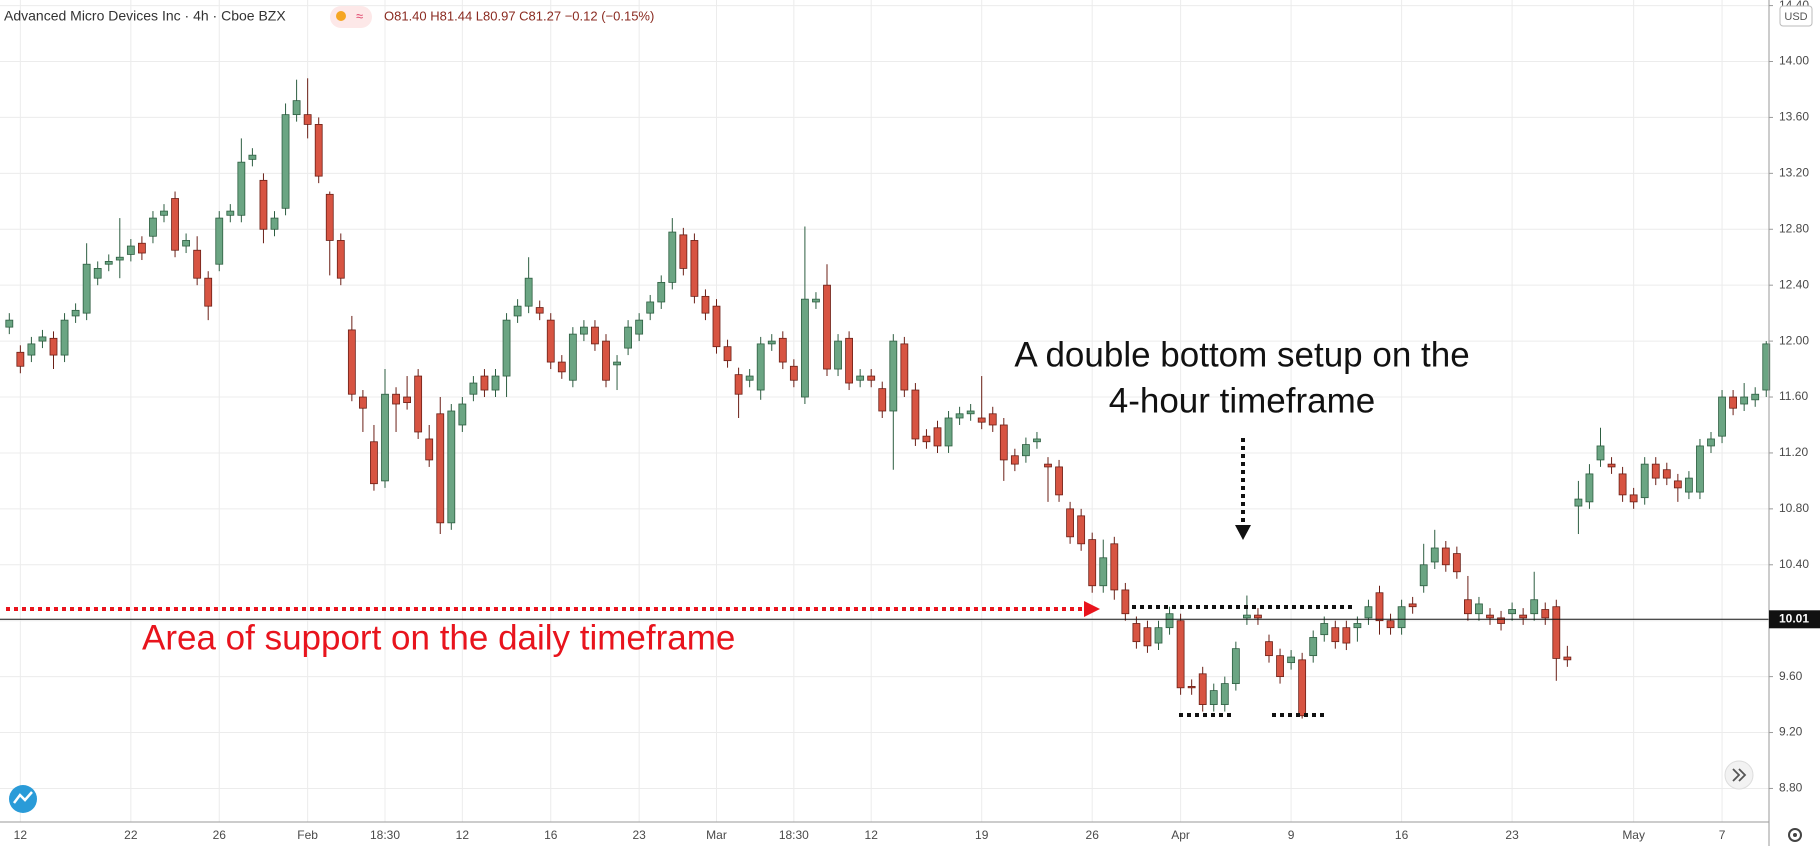 Image resolution: width=1820 pixels, height=846 pixels. I want to click on logo, so click(23, 799).